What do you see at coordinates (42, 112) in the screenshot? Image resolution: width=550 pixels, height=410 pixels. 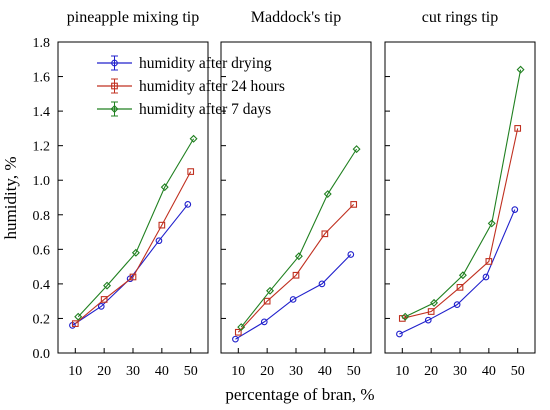 I see `y-tick-label: 1.4` at bounding box center [42, 112].